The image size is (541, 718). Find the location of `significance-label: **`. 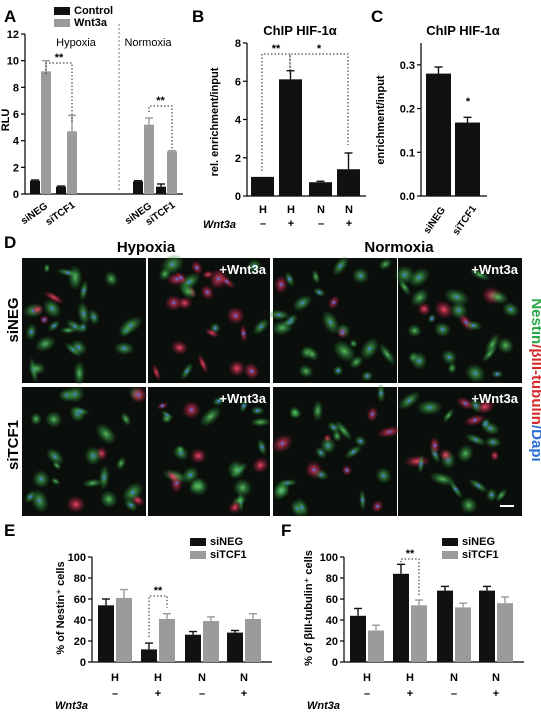

significance-label: ** is located at coordinates (276, 49).